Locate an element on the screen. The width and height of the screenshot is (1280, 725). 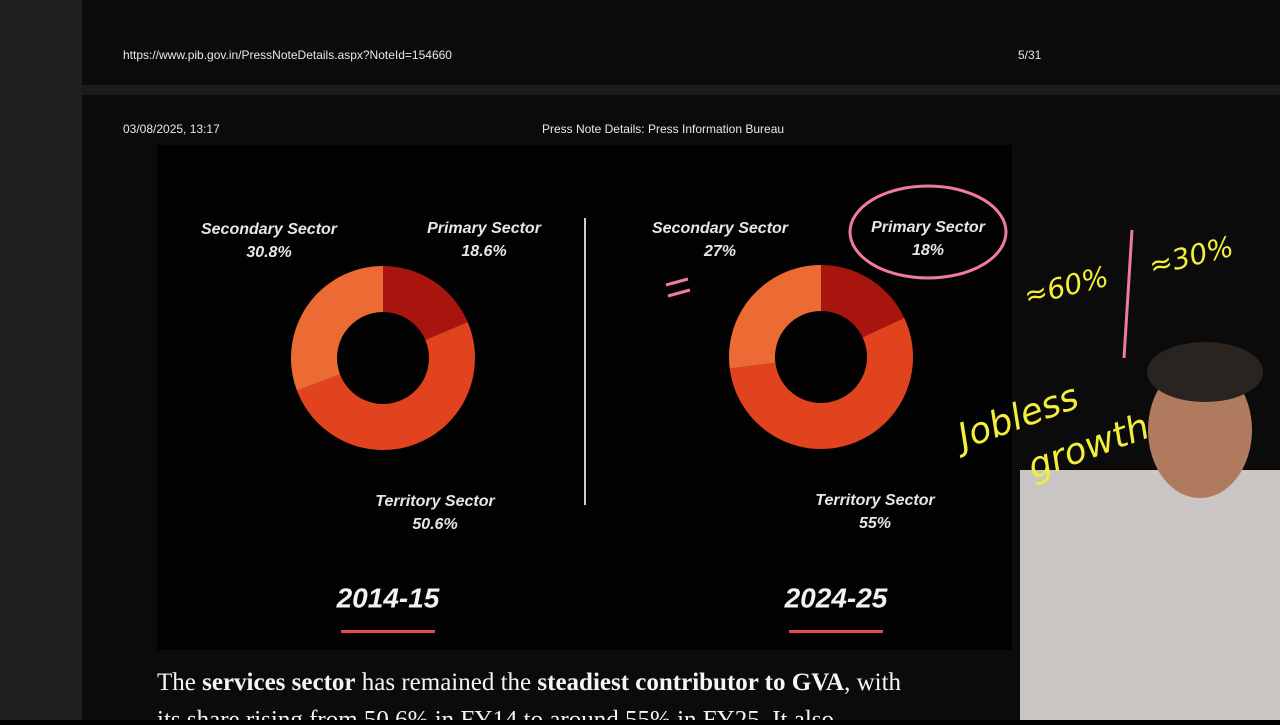
annotation-equals is located at coordinates (678, 287).